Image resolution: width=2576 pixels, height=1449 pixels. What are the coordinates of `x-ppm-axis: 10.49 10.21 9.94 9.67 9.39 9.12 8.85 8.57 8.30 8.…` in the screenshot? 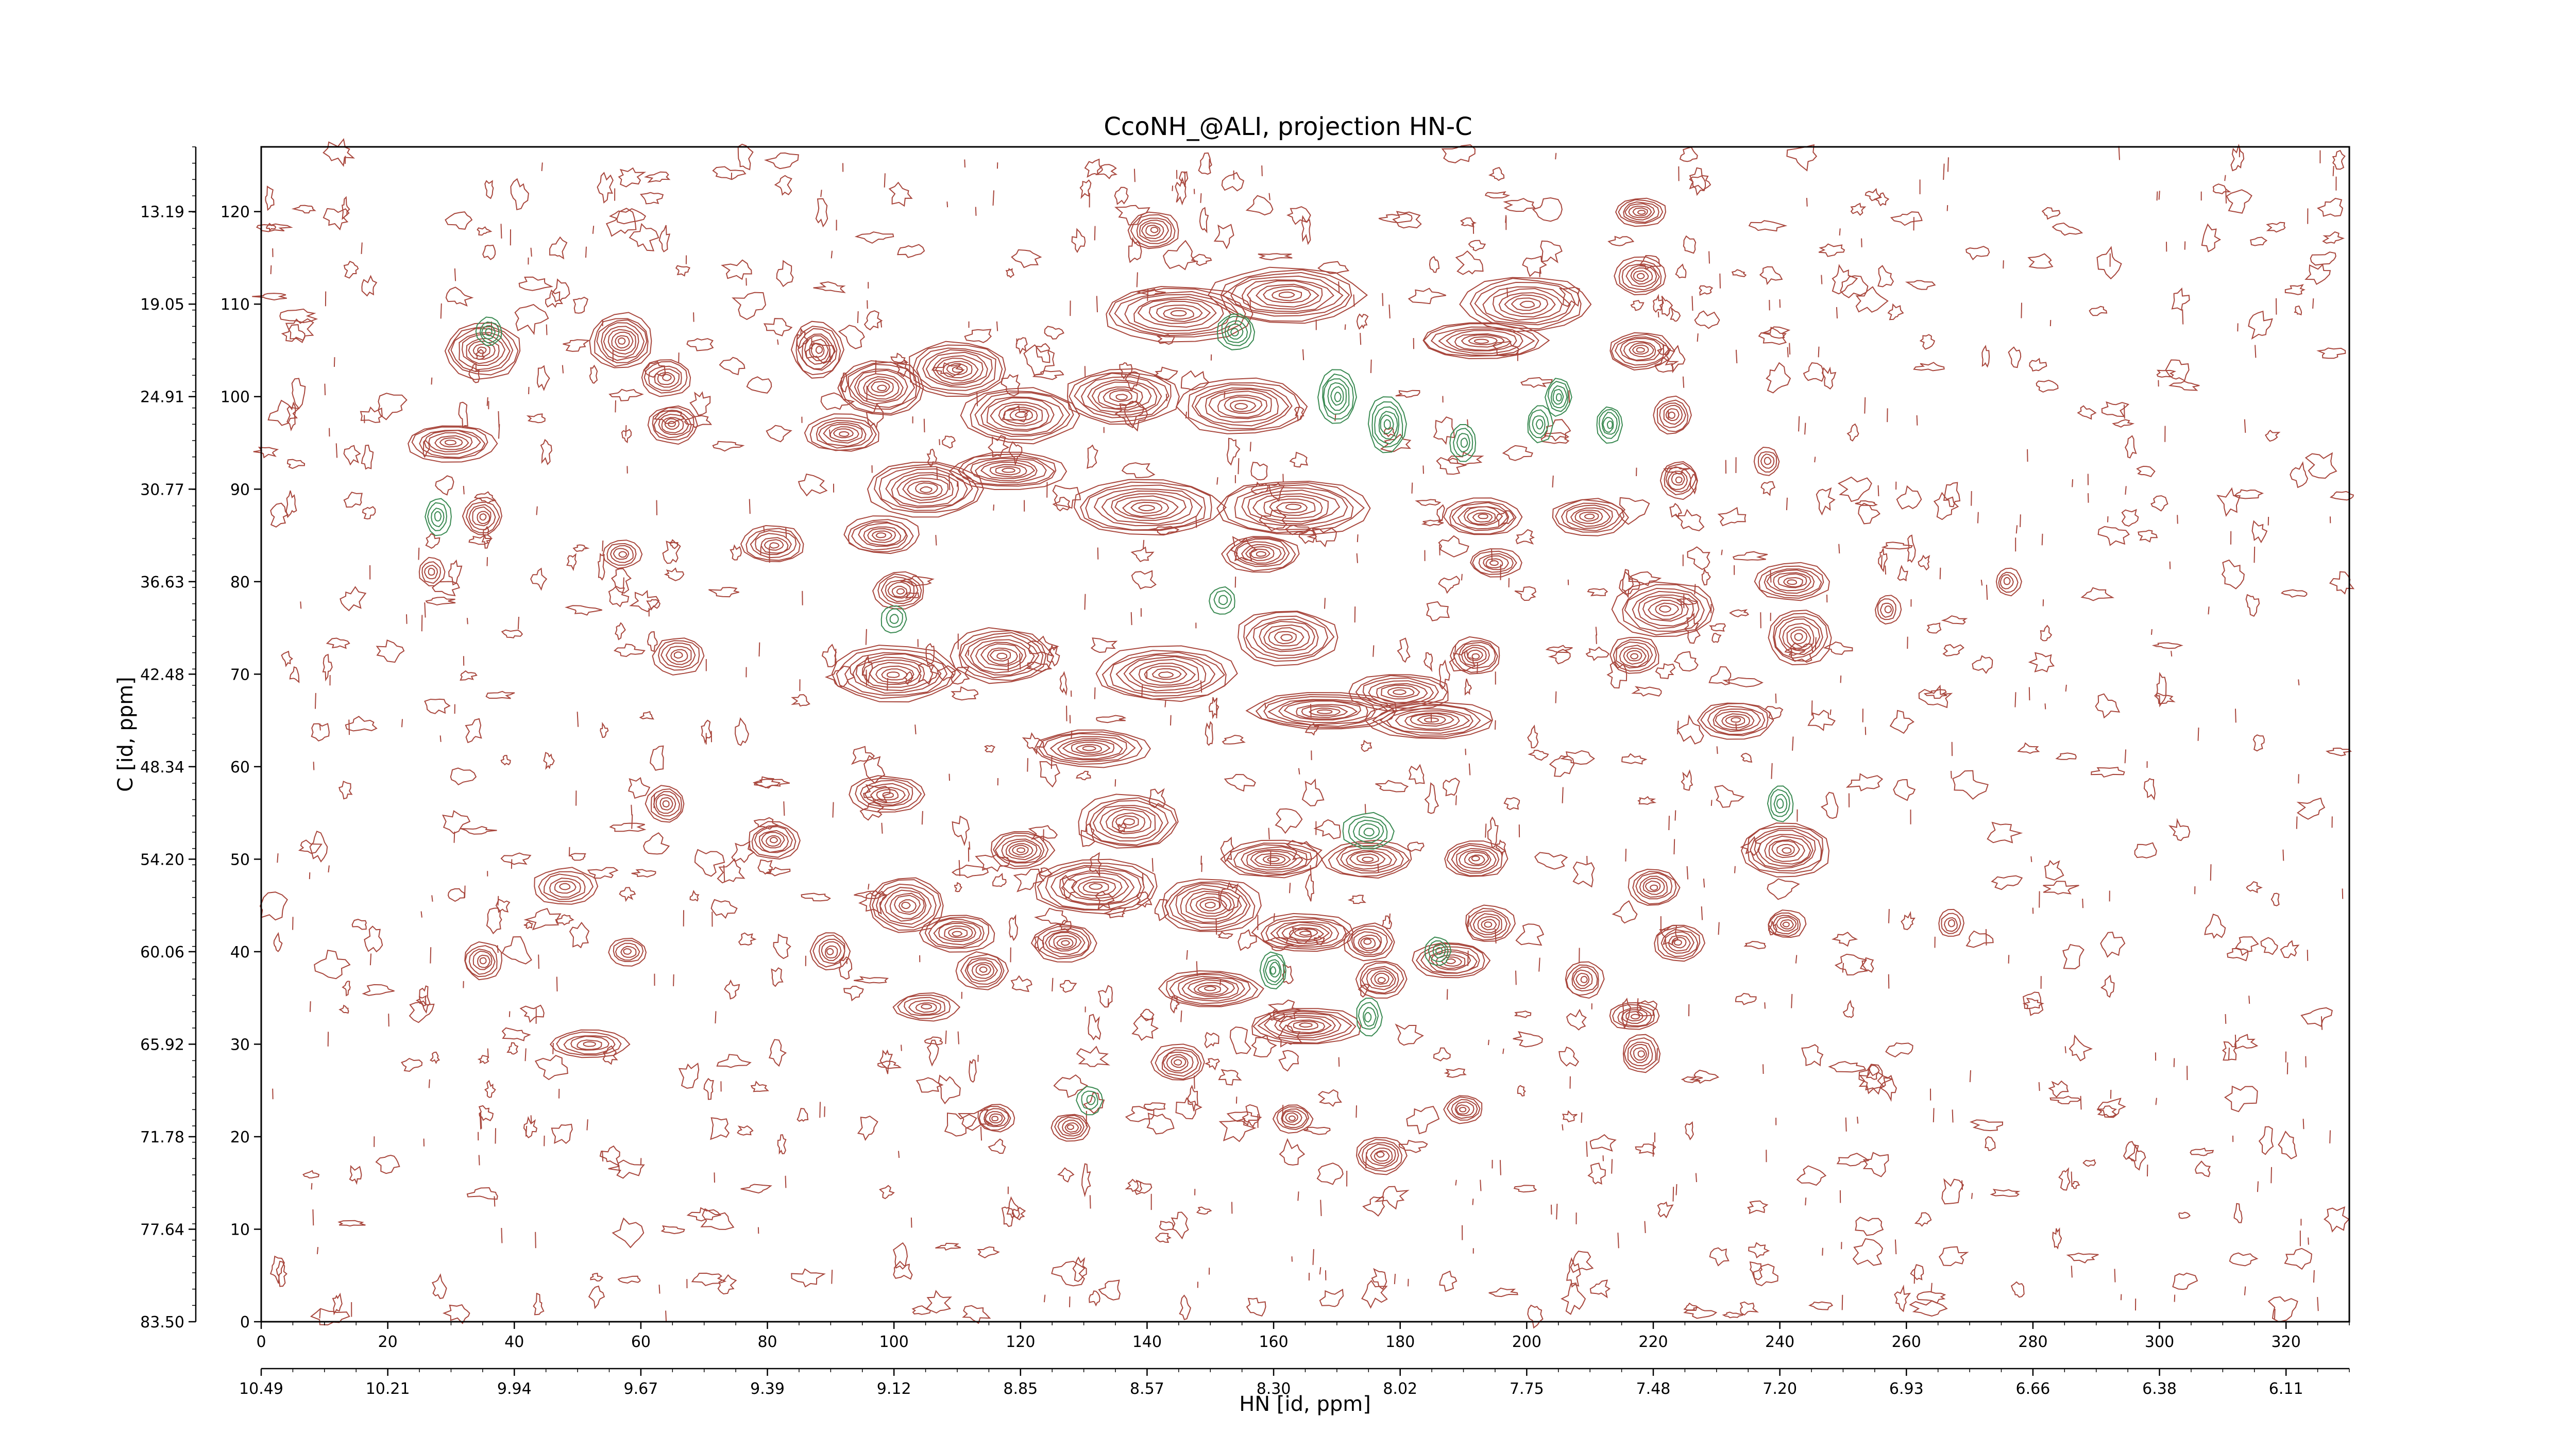 It's located at (1294, 1383).